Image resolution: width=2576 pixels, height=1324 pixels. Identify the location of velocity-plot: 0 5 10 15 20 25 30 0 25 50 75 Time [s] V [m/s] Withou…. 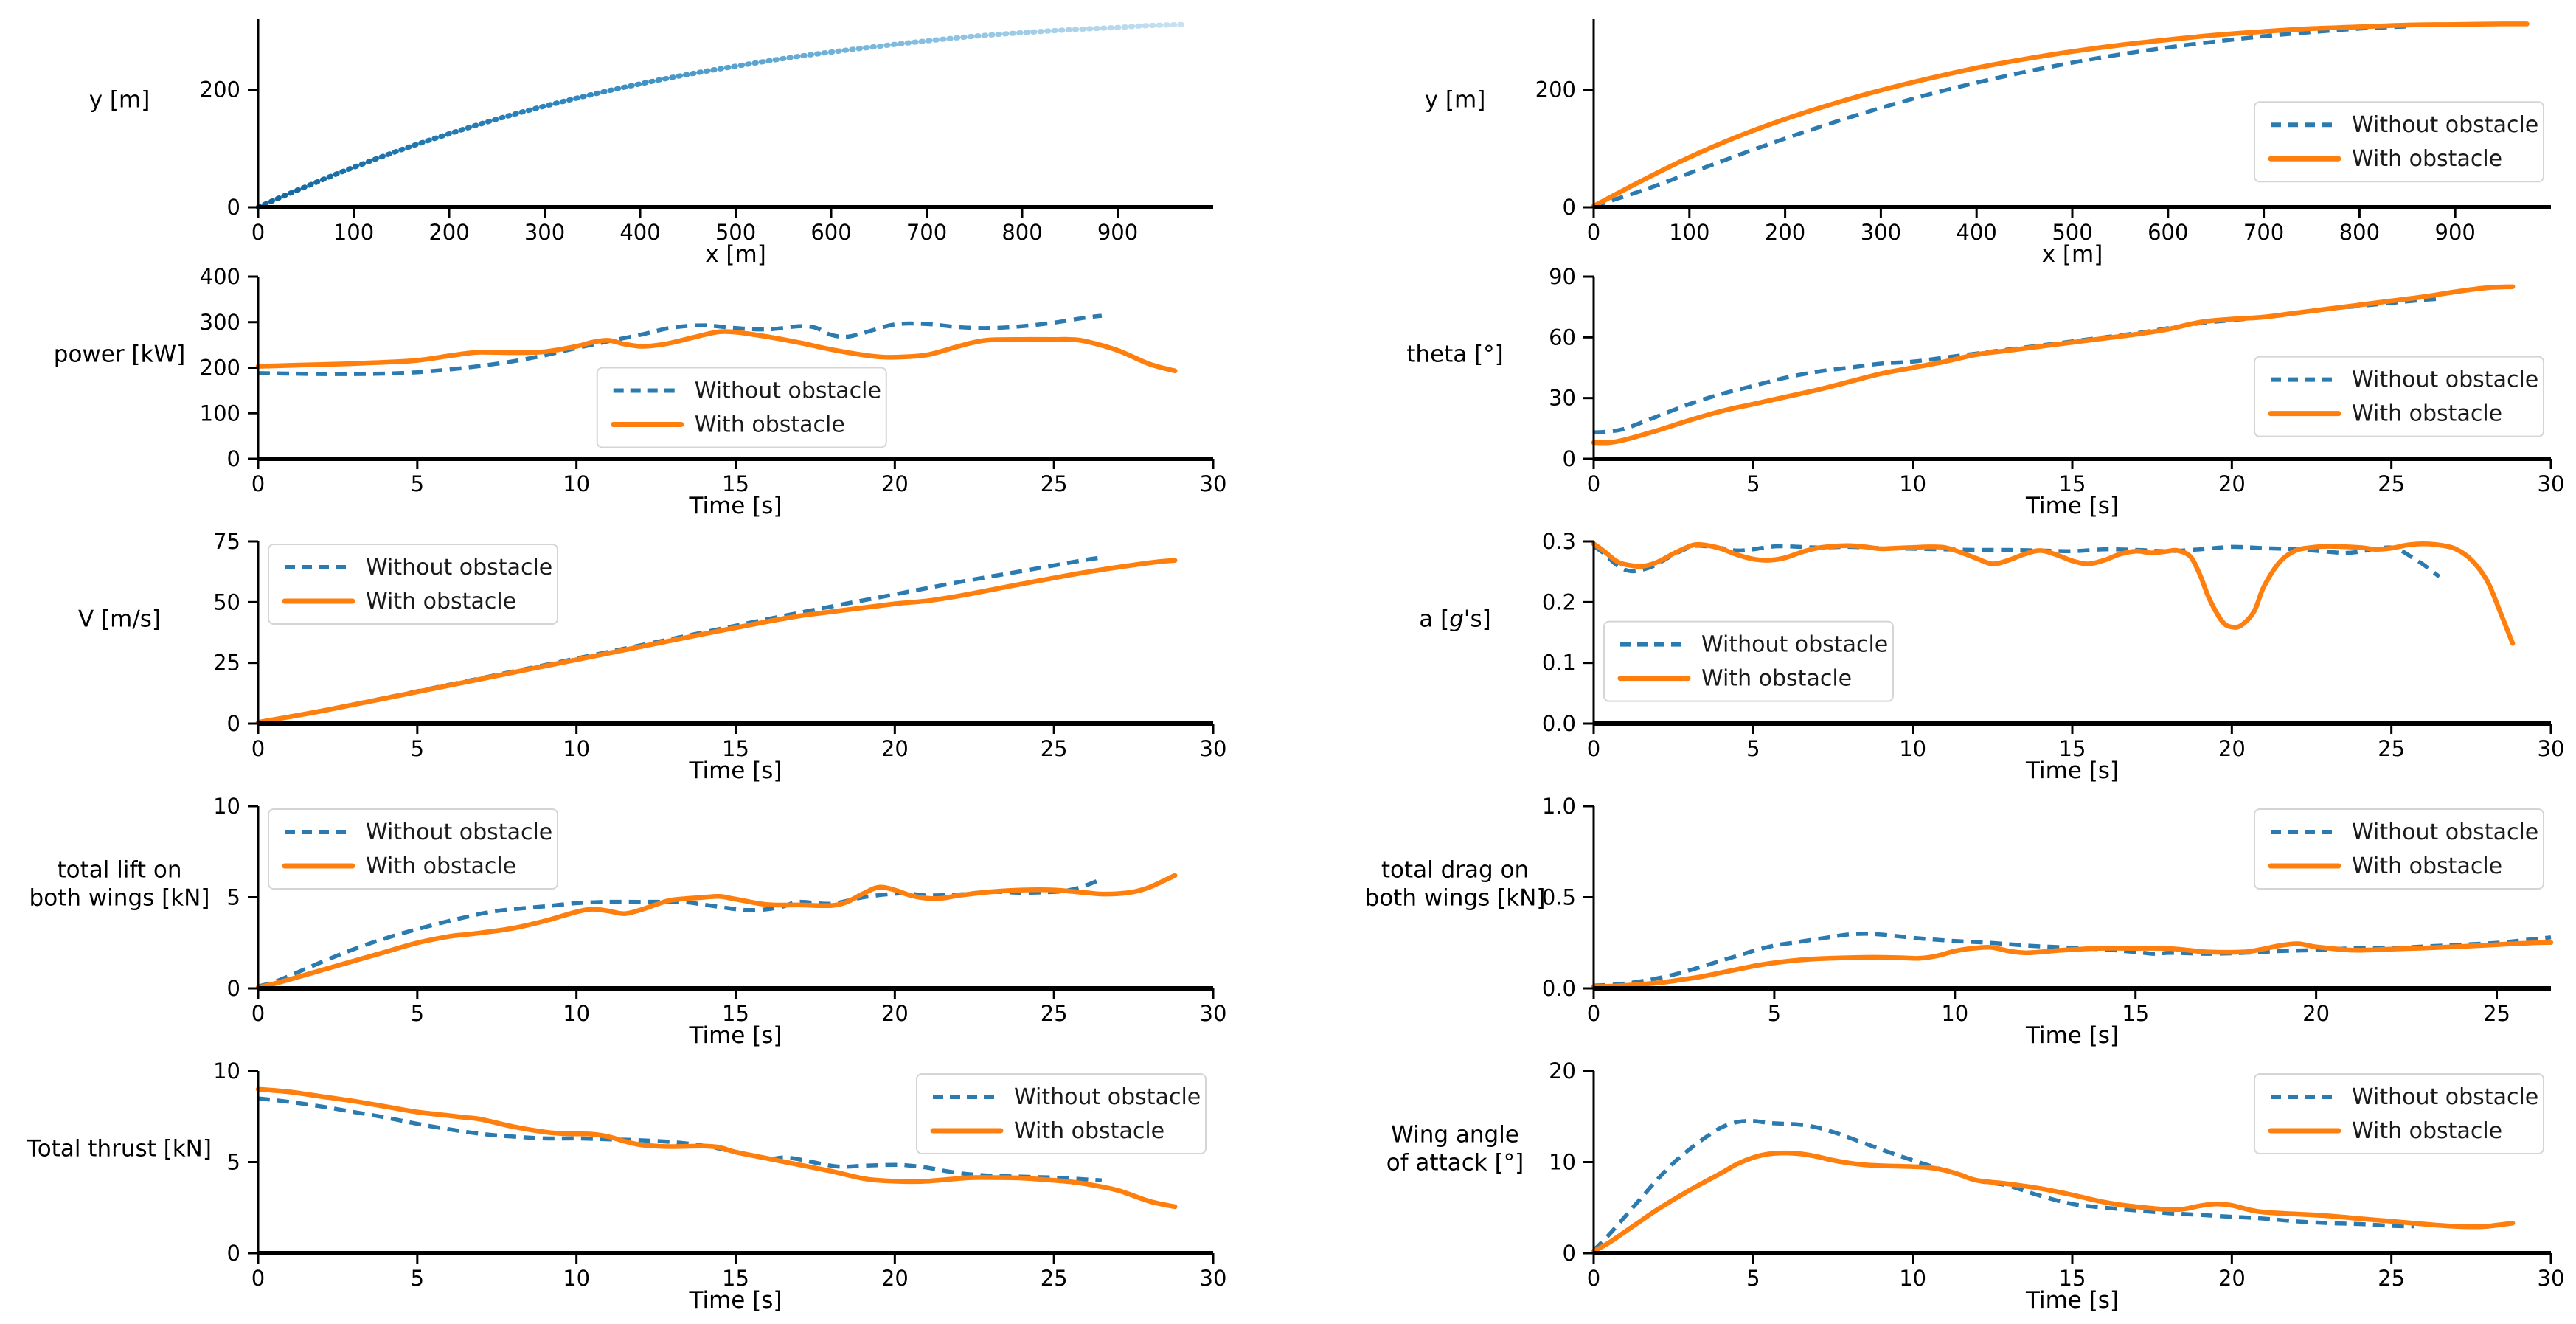
(652, 656).